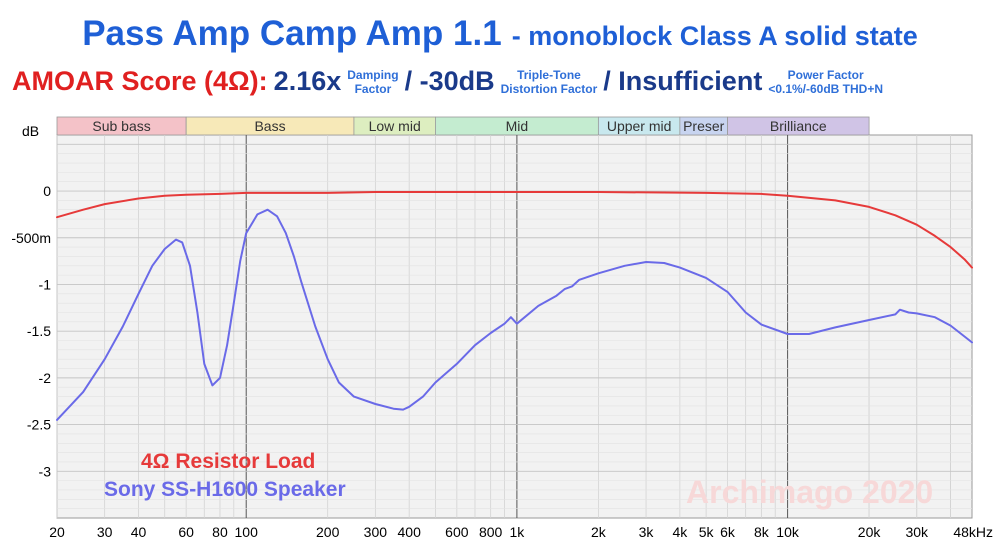  What do you see at coordinates (449, 81) in the screenshot?
I see `ttd-value: / -30dB` at bounding box center [449, 81].